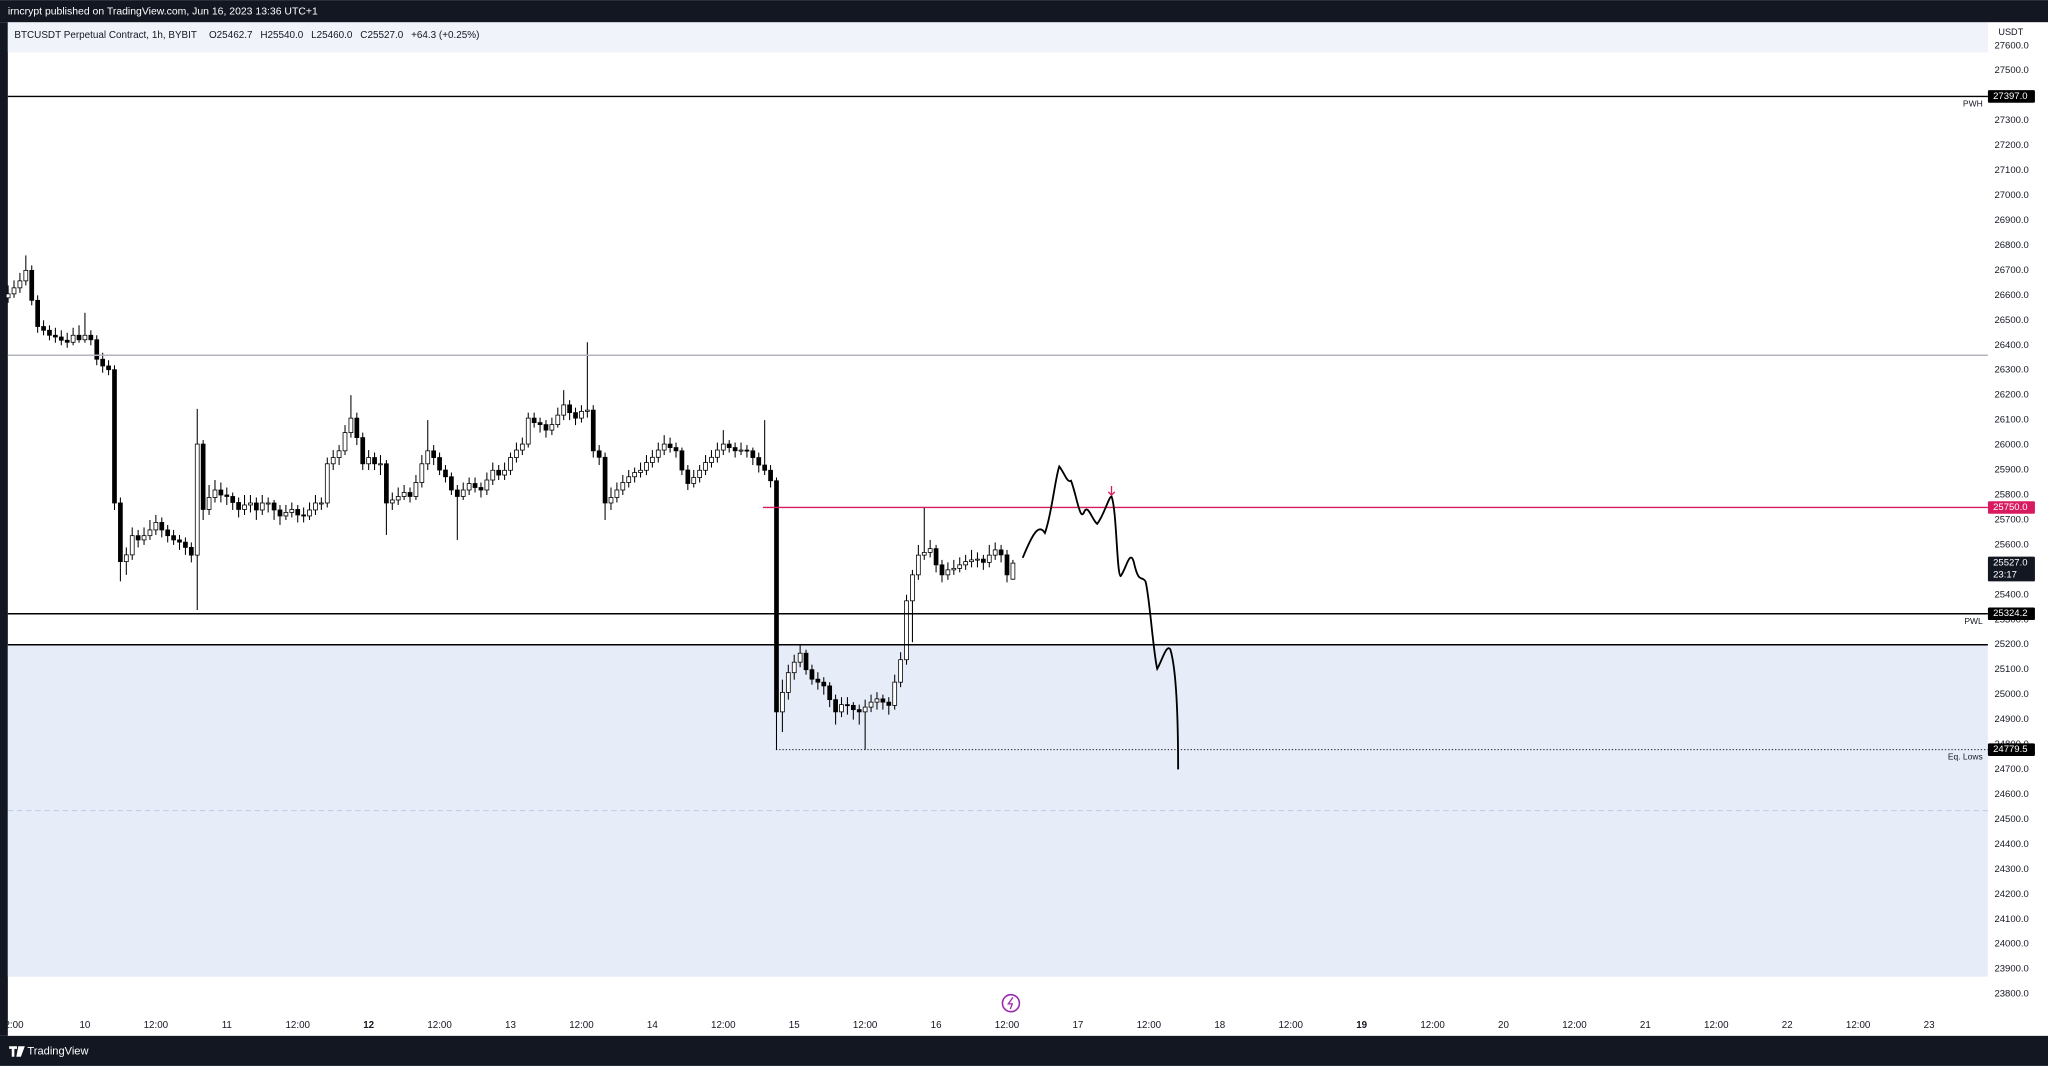 The width and height of the screenshot is (2048, 1066). What do you see at coordinates (2011, 170) in the screenshot?
I see `y-tick-label: 27100.0` at bounding box center [2011, 170].